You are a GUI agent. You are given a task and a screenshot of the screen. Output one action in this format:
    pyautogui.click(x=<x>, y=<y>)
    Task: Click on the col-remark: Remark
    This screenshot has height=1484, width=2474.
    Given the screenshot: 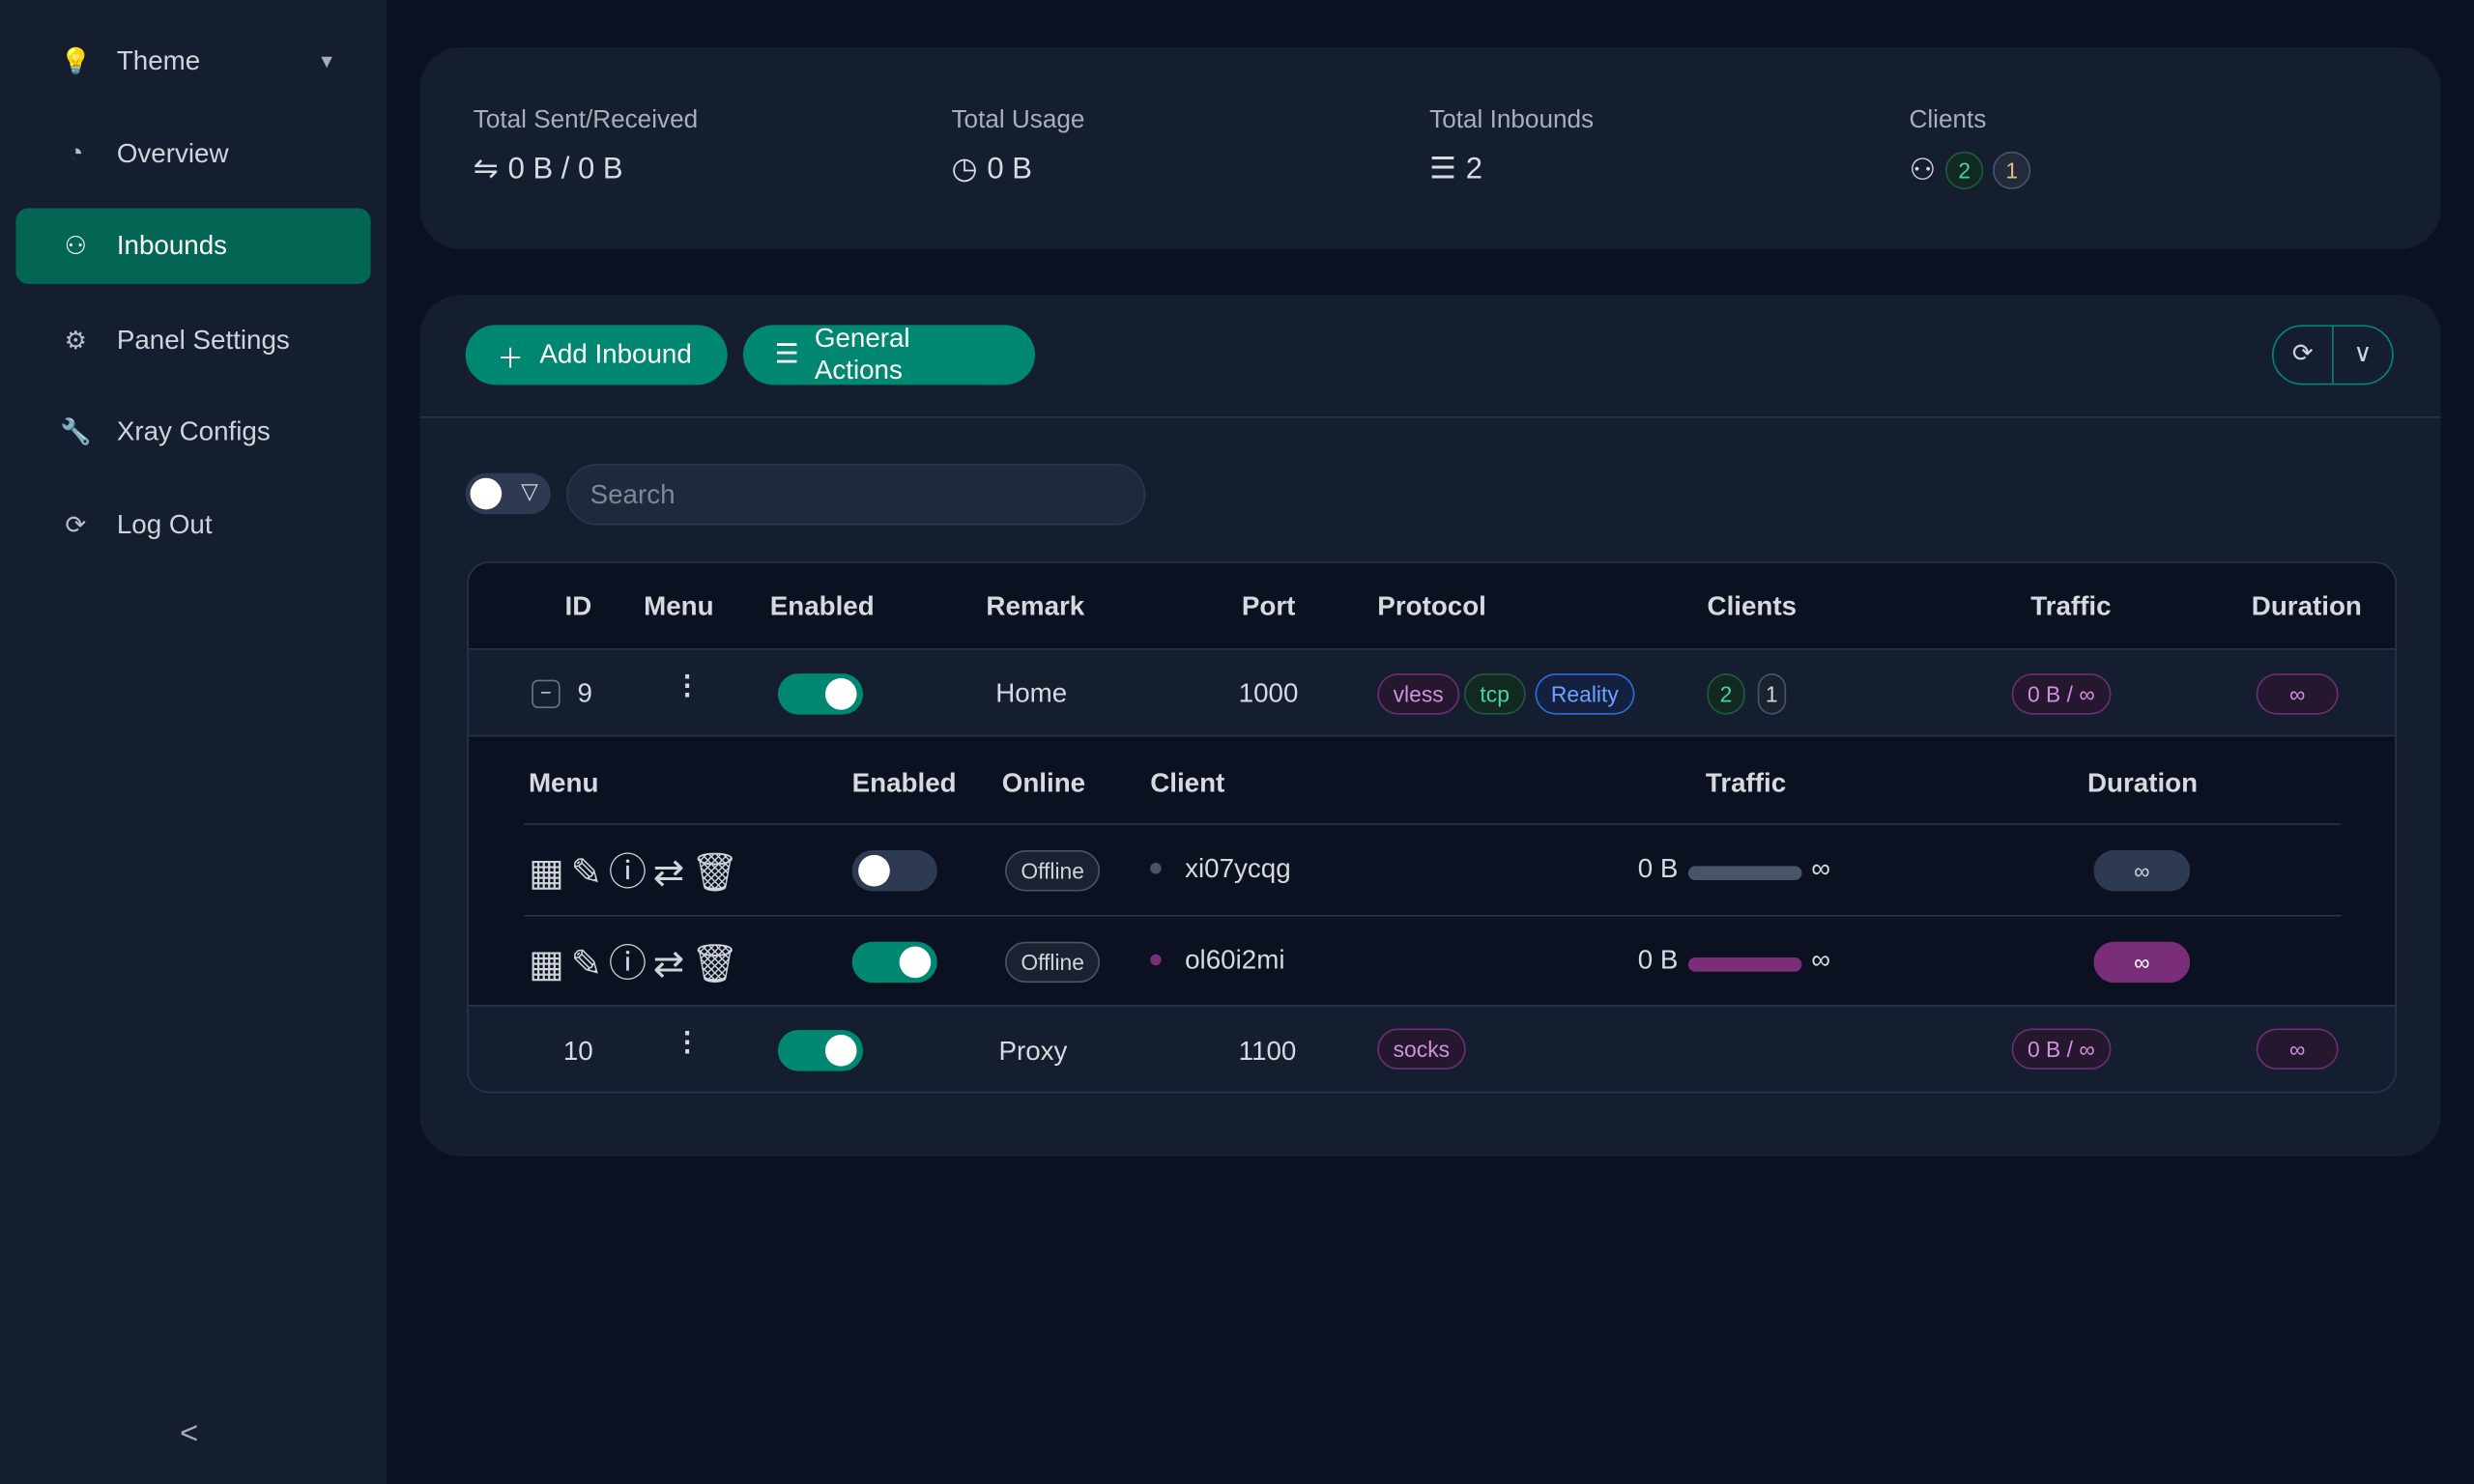 What is the action you would take?
    pyautogui.click(x=1036, y=607)
    